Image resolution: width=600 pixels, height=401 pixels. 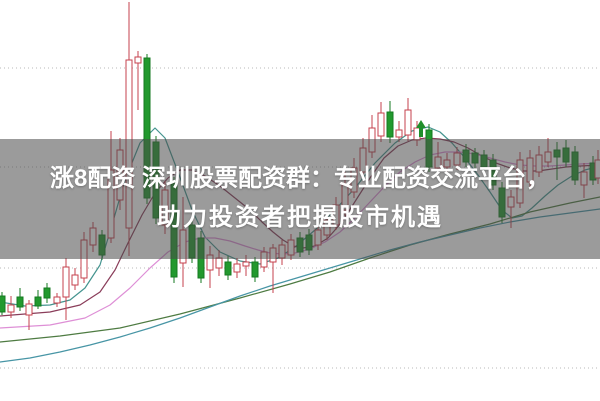 What do you see at coordinates (421, 128) in the screenshot?
I see `buy-arrow-icon` at bounding box center [421, 128].